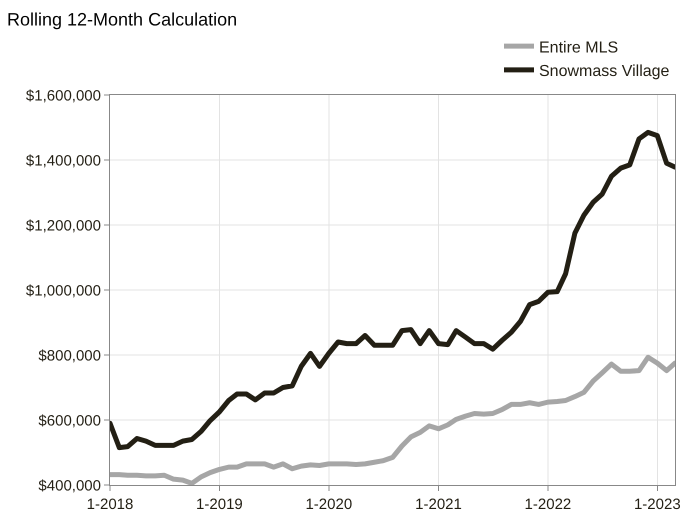 This screenshot has width=700, height=525. Describe the element at coordinates (63, 95) in the screenshot. I see `y-tick-label: $1,600,000` at that location.